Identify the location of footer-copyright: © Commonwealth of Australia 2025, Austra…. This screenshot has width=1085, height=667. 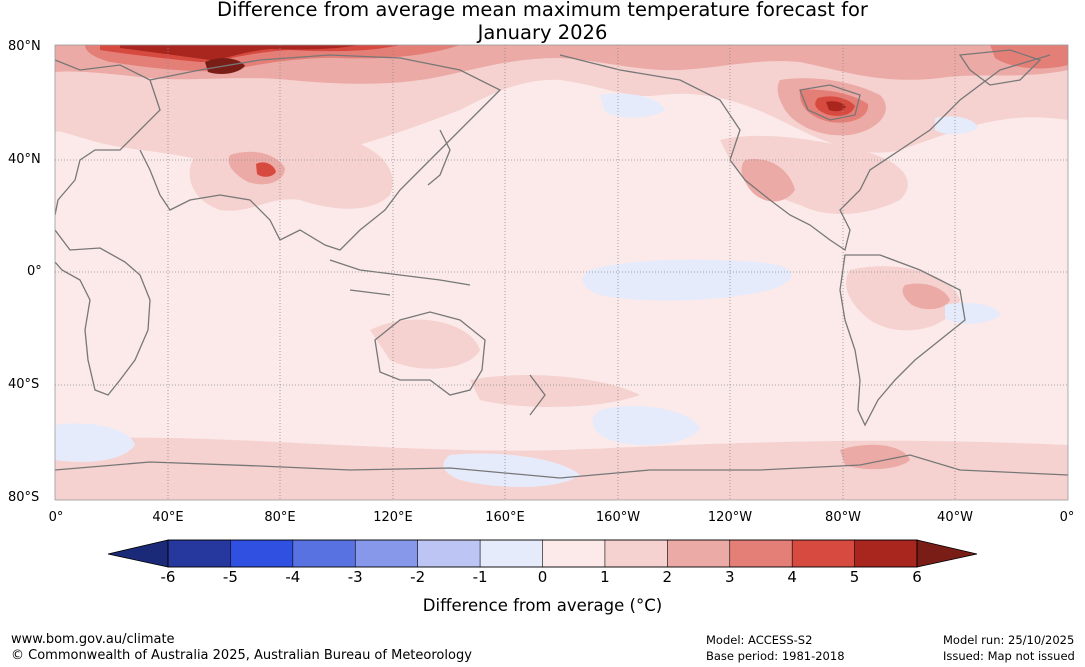
(241, 655).